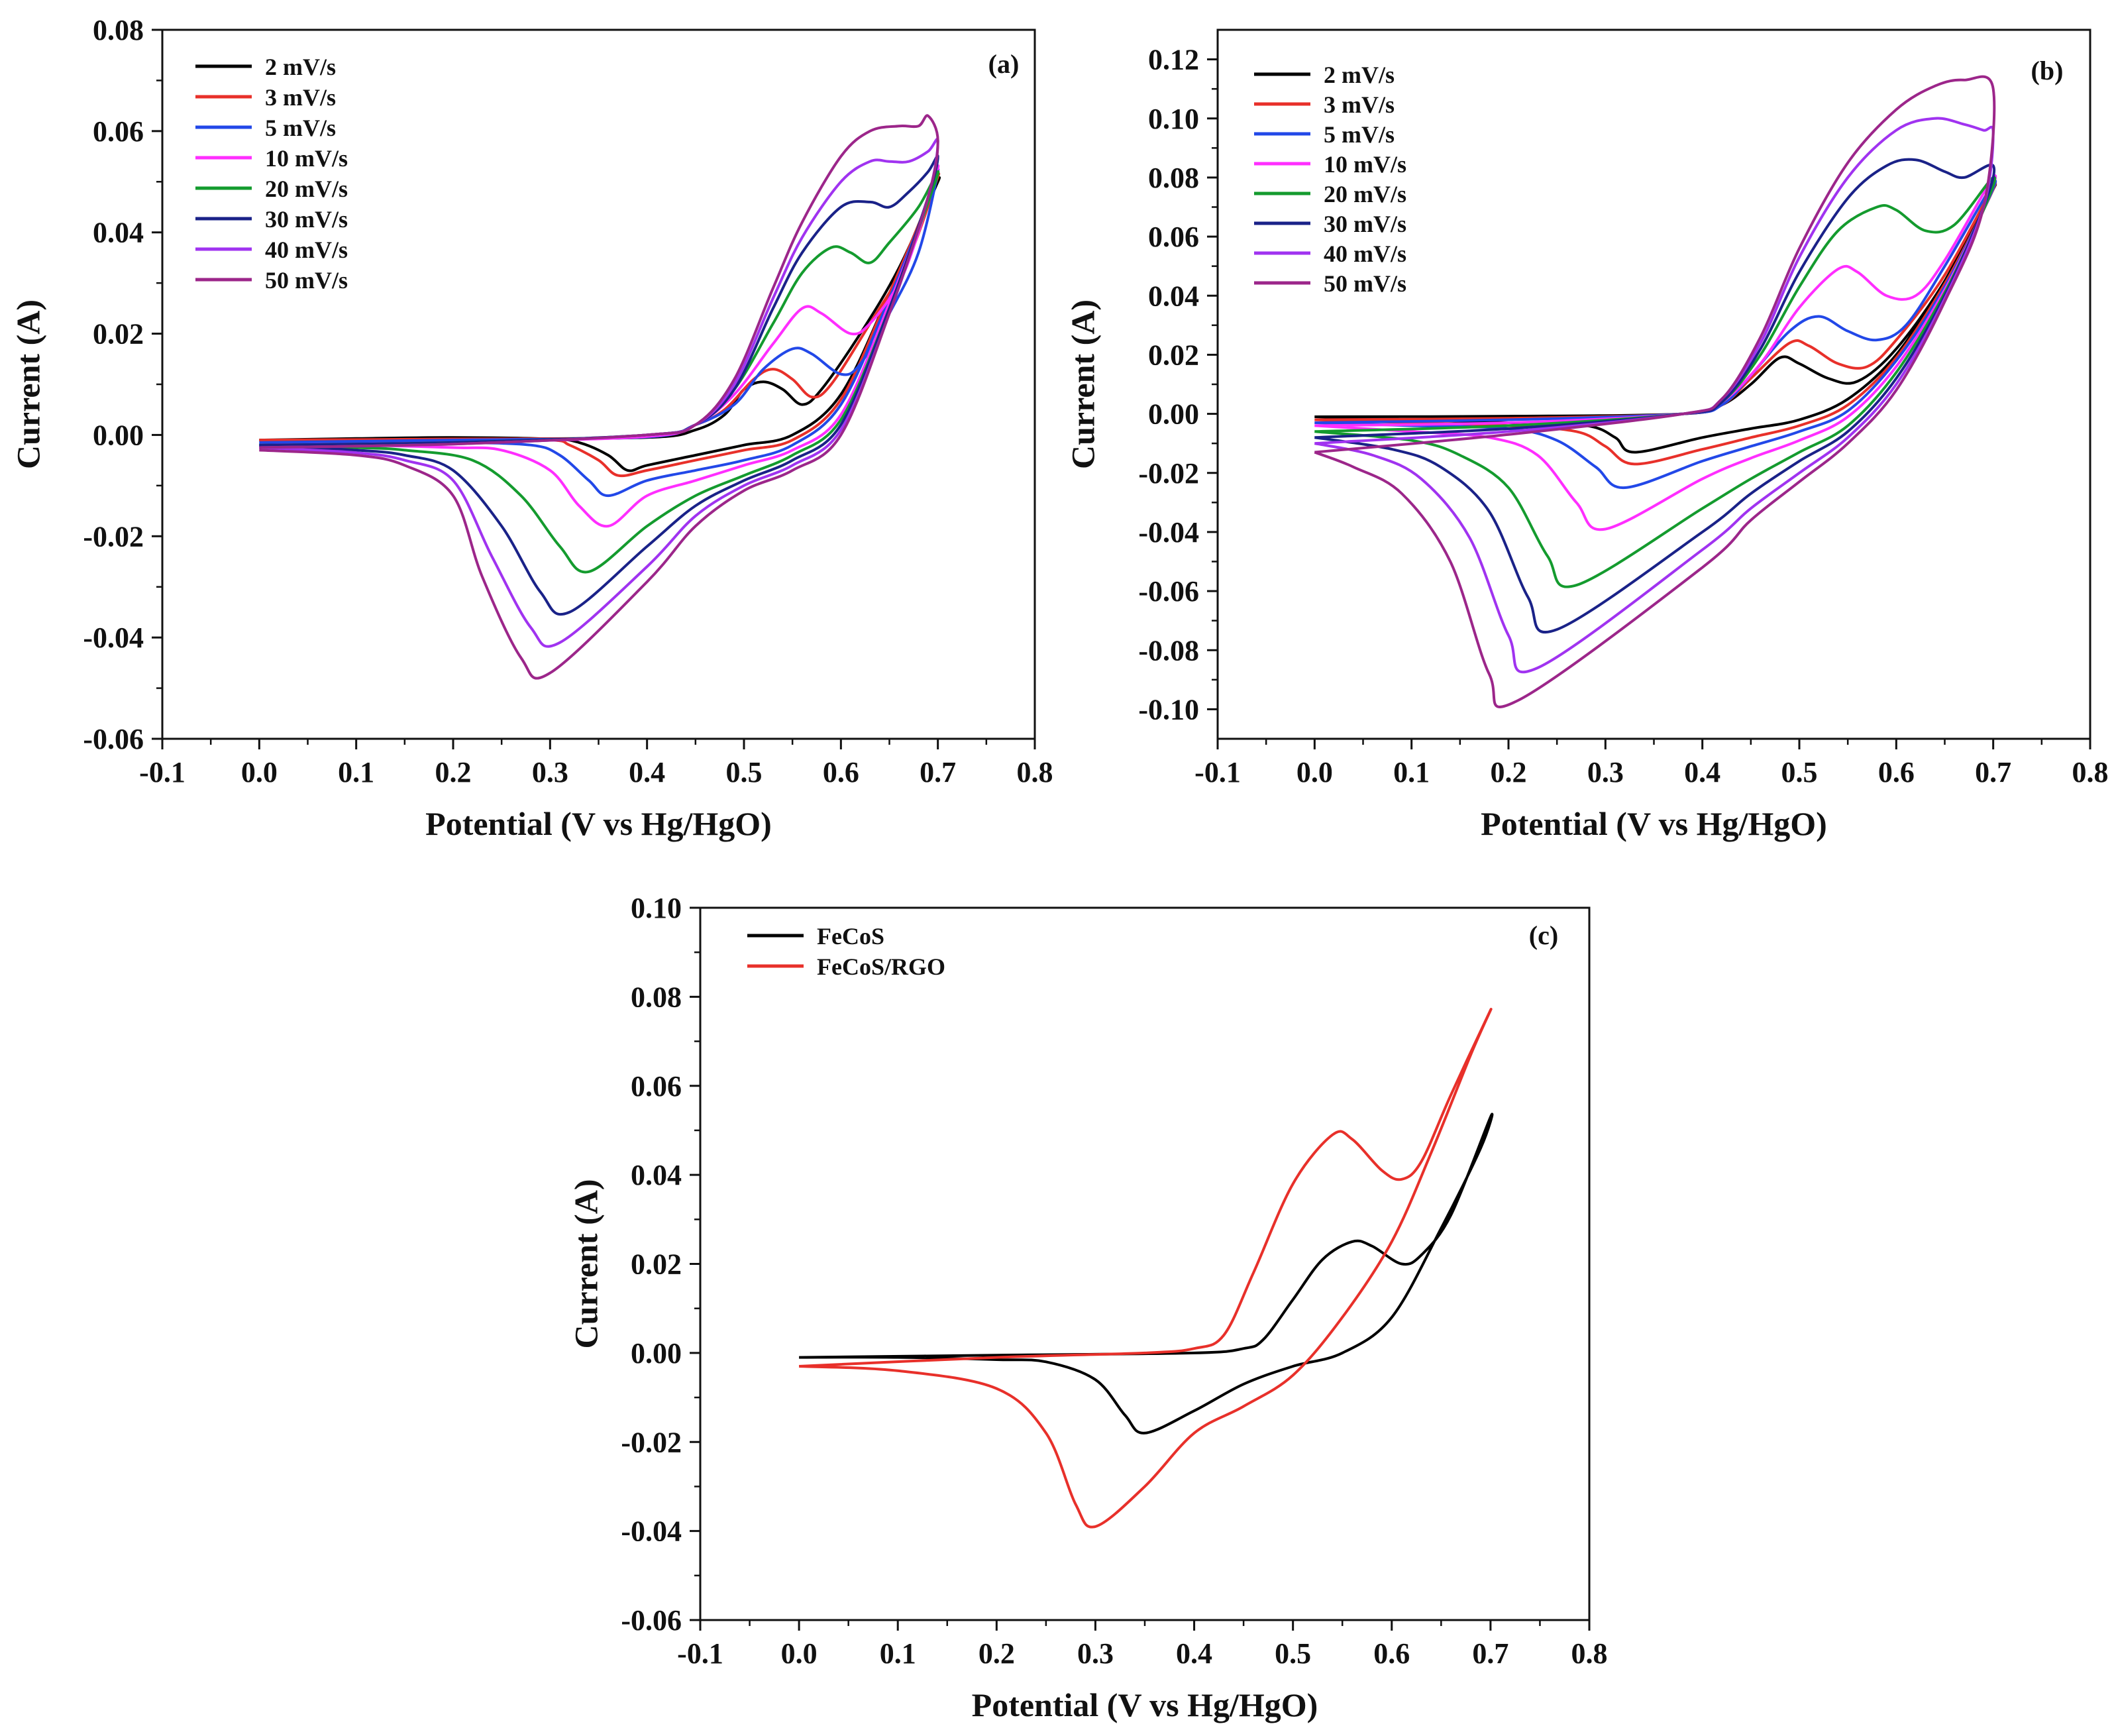  I want to click on y-tick-label: 0.12, so click(1173, 60).